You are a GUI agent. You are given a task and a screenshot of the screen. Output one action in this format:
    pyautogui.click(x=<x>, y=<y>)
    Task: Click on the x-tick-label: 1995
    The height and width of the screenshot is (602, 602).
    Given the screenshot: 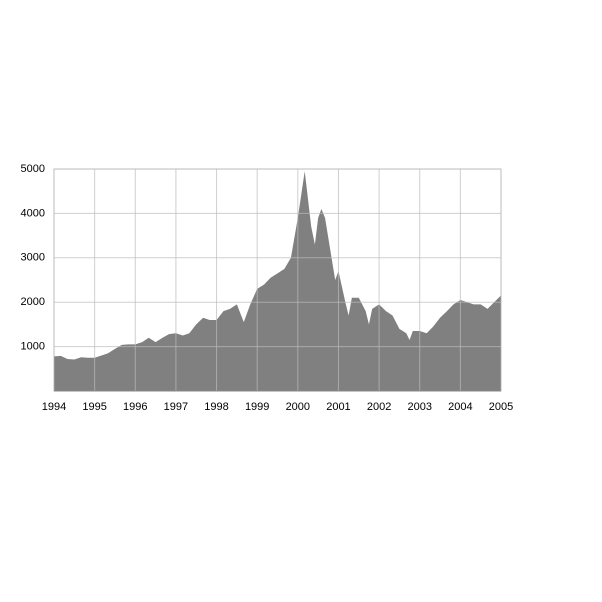 What is the action you would take?
    pyautogui.click(x=94, y=407)
    